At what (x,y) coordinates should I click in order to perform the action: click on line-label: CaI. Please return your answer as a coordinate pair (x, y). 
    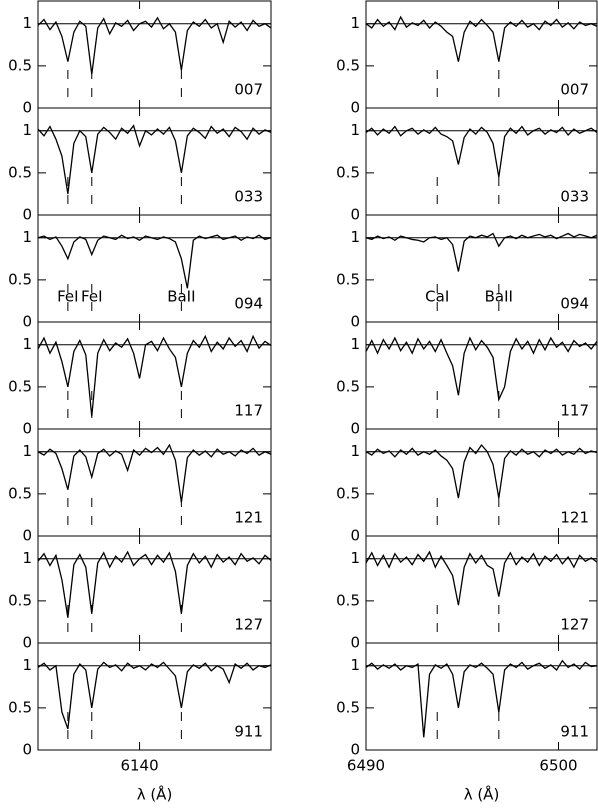
    Looking at the image, I should click on (437, 297).